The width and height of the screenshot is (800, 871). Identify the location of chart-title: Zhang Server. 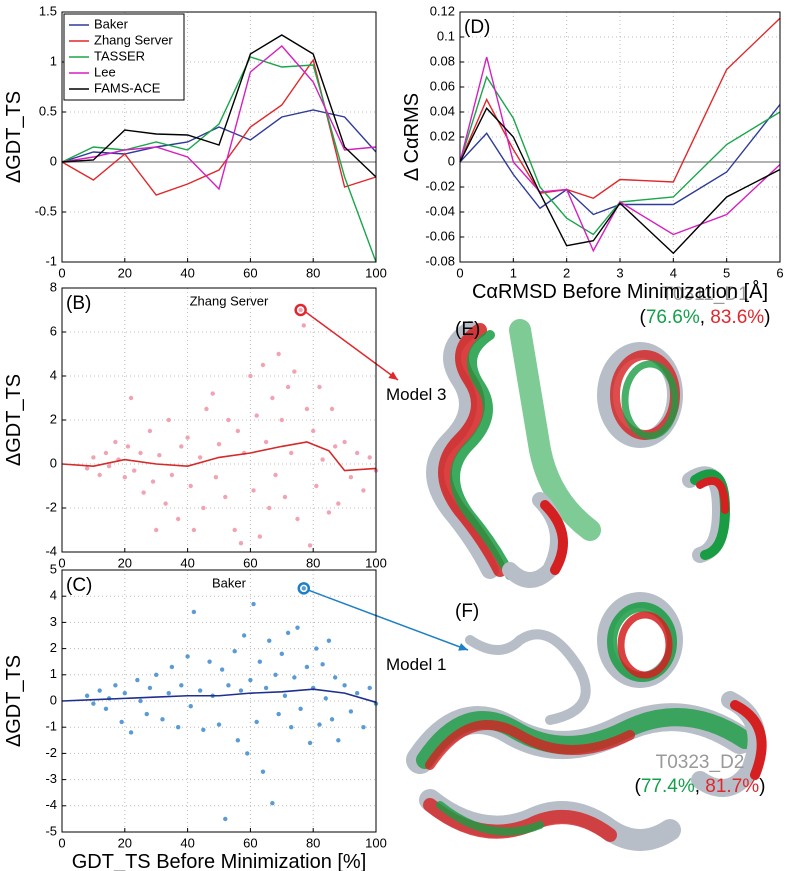
(229, 300).